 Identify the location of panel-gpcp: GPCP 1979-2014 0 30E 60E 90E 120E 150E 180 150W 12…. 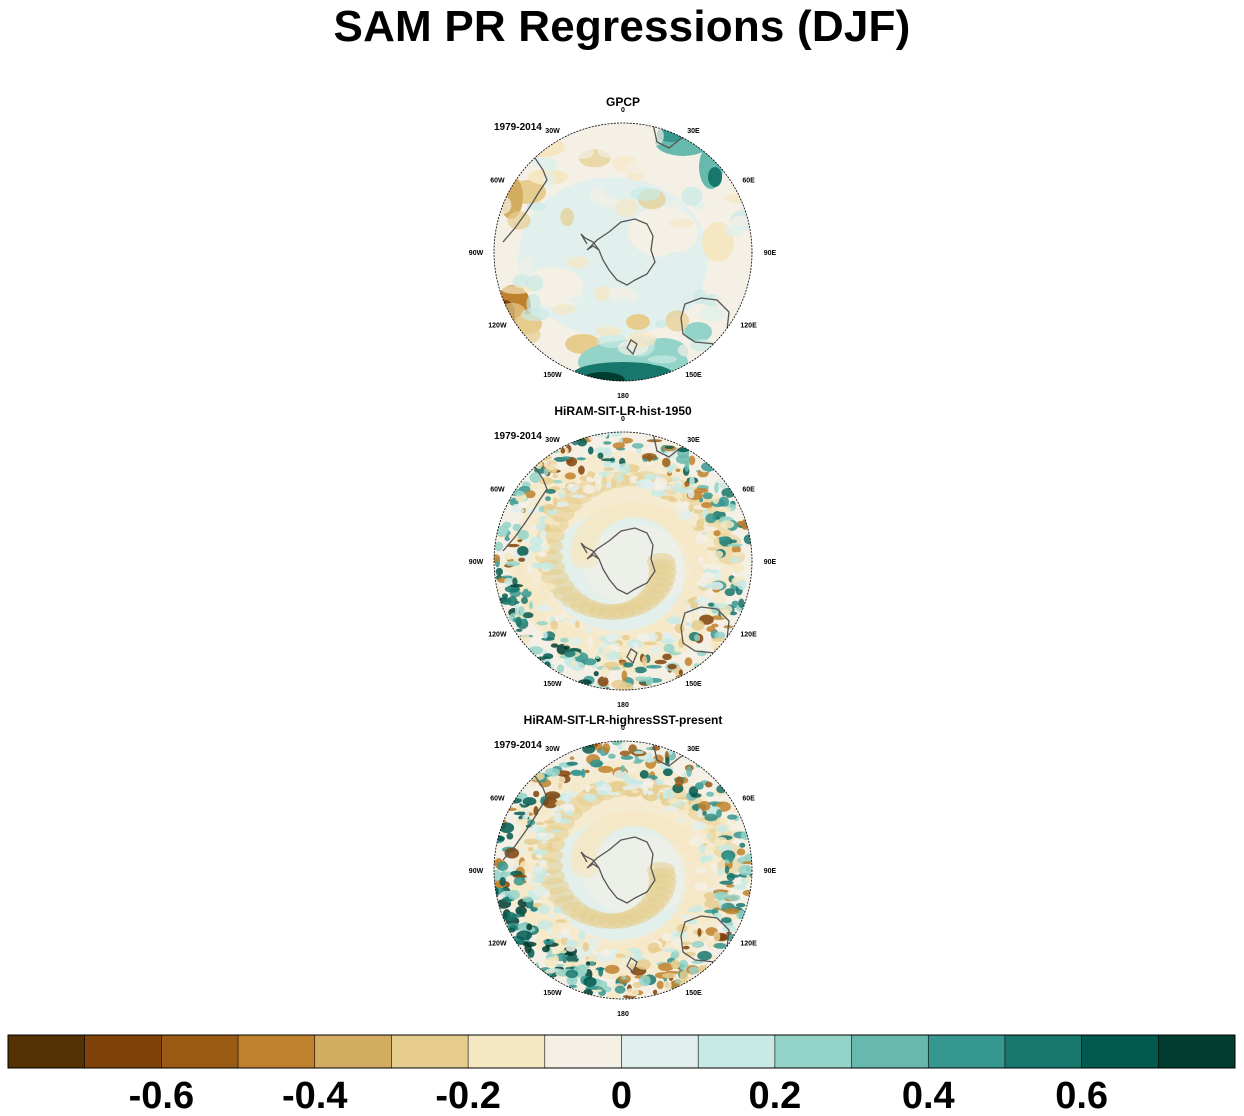
(623, 247).